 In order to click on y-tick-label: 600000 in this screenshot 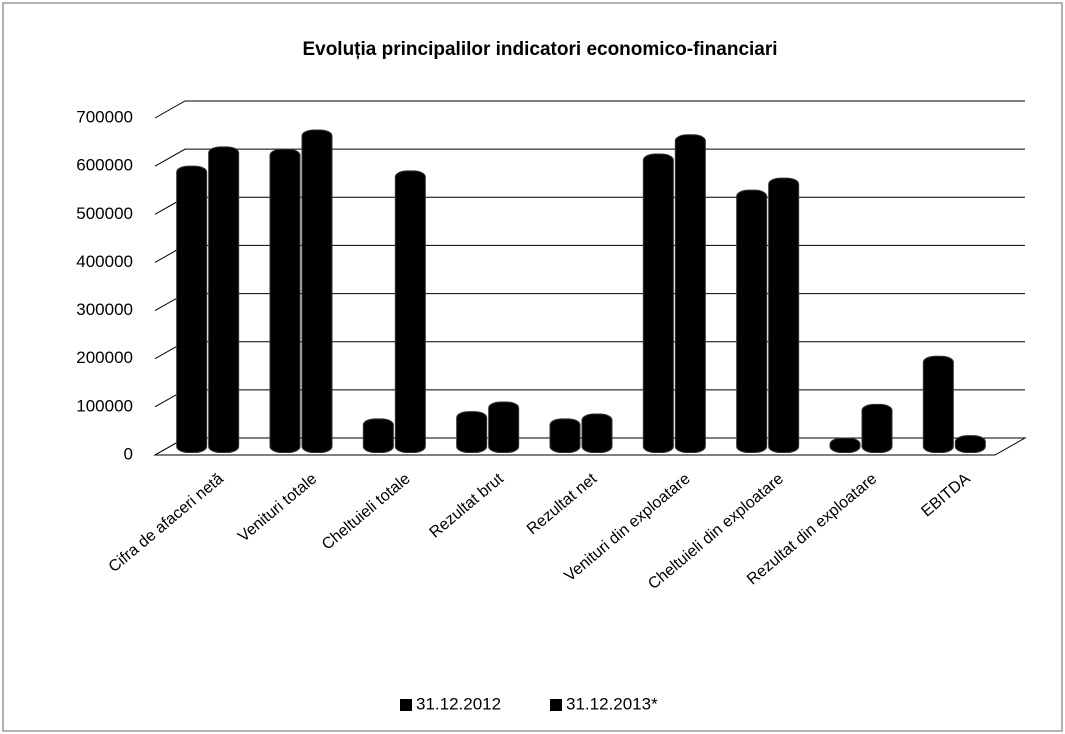, I will do `click(104, 165)`.